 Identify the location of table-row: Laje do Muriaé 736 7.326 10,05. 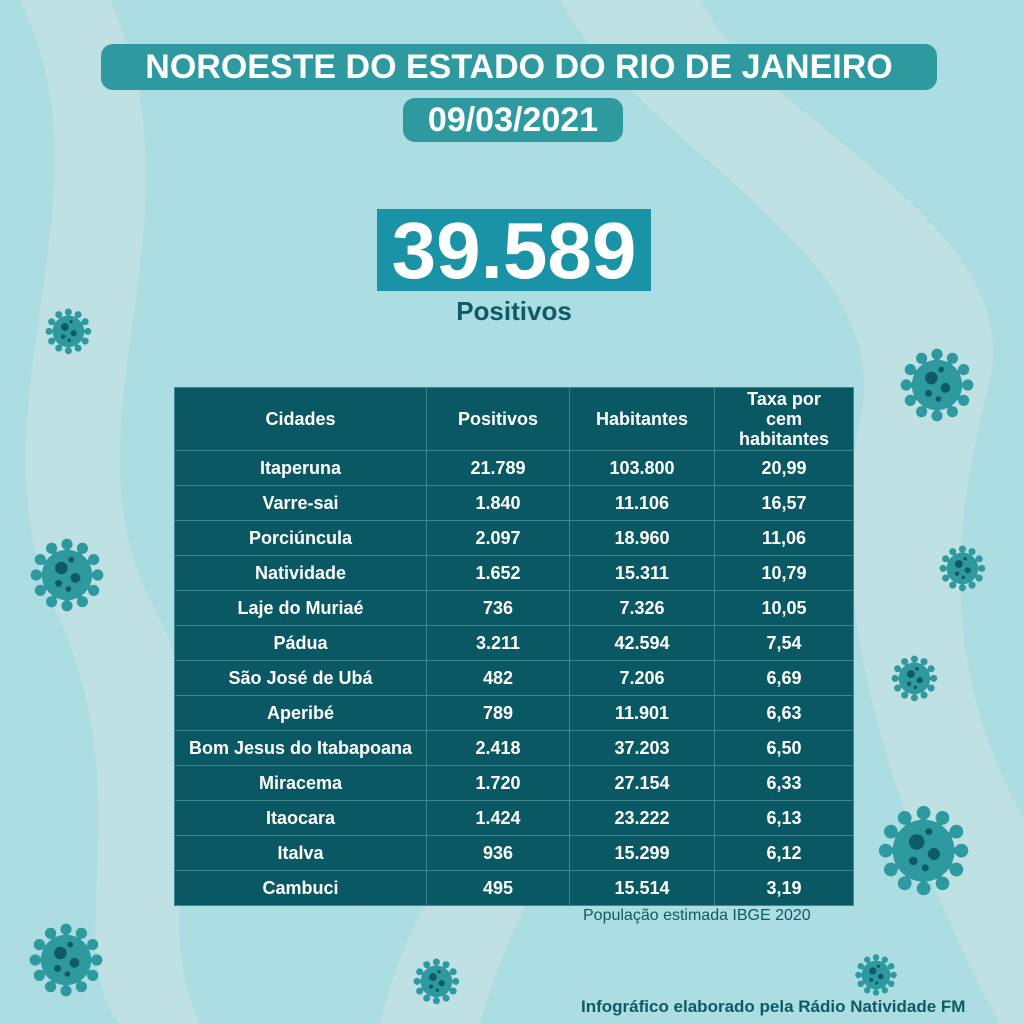
(514, 608).